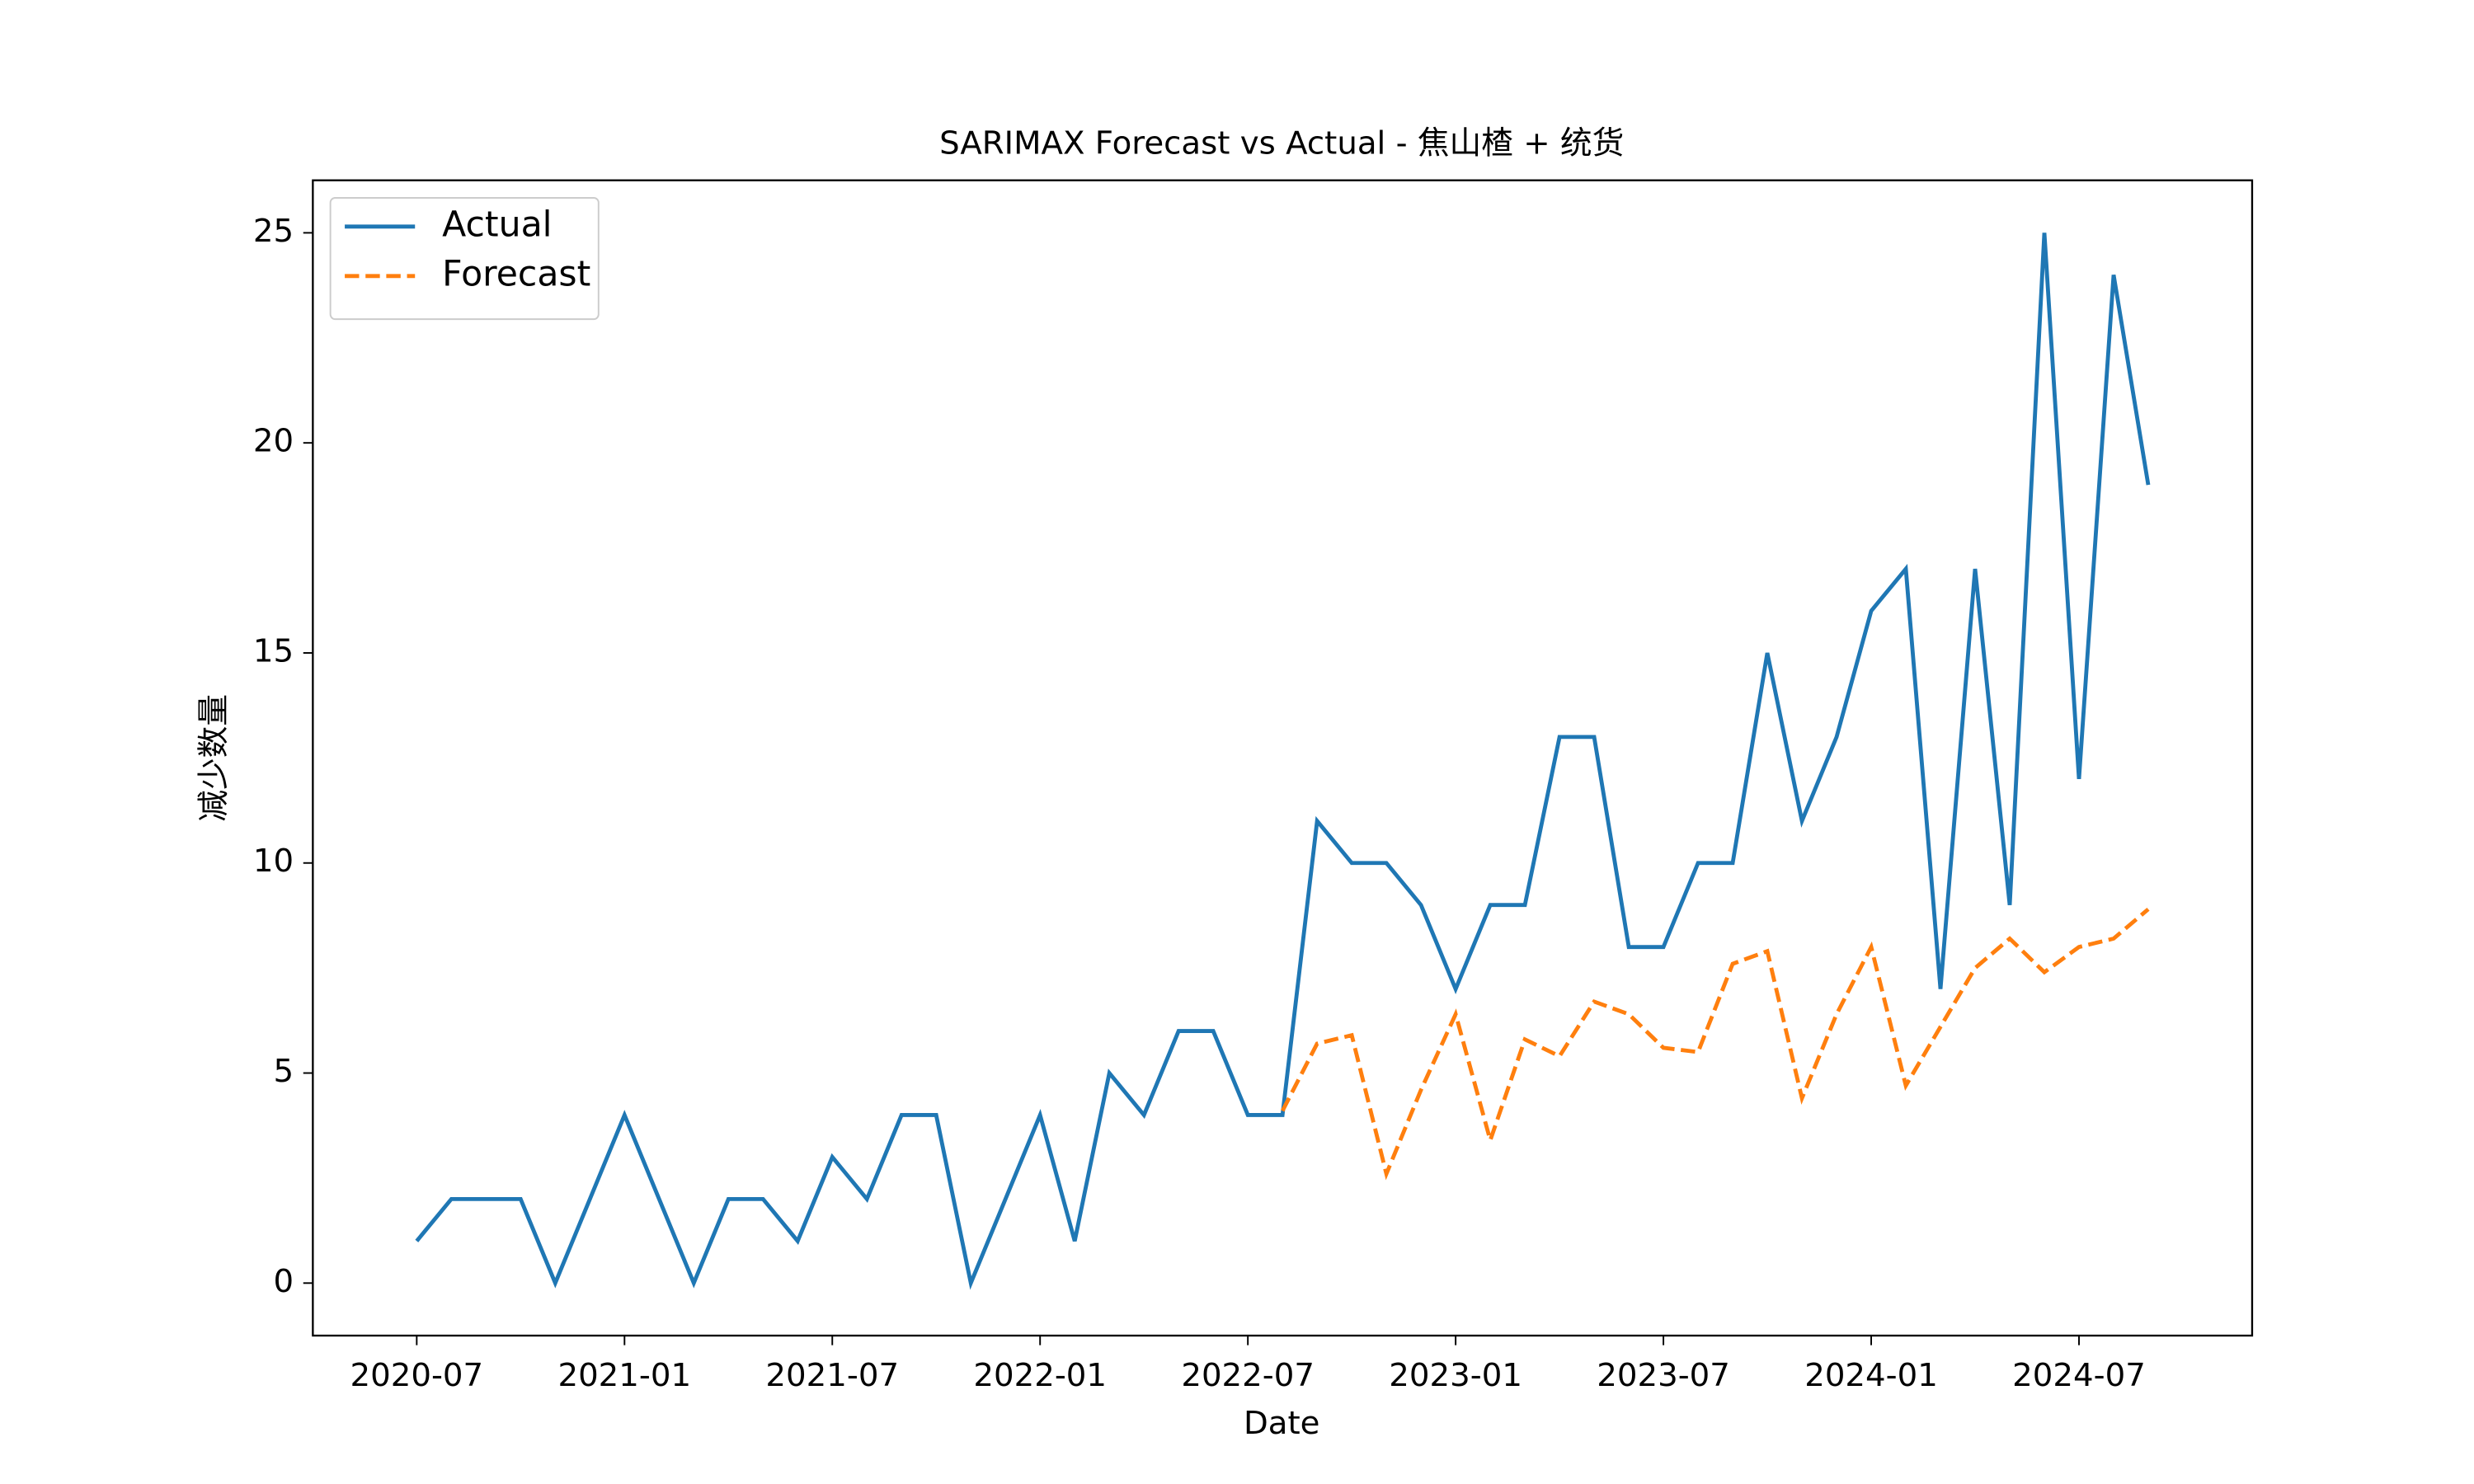 Image resolution: width=2474 pixels, height=1484 pixels. I want to click on x-tick-label: 2024-01, so click(1871, 1375).